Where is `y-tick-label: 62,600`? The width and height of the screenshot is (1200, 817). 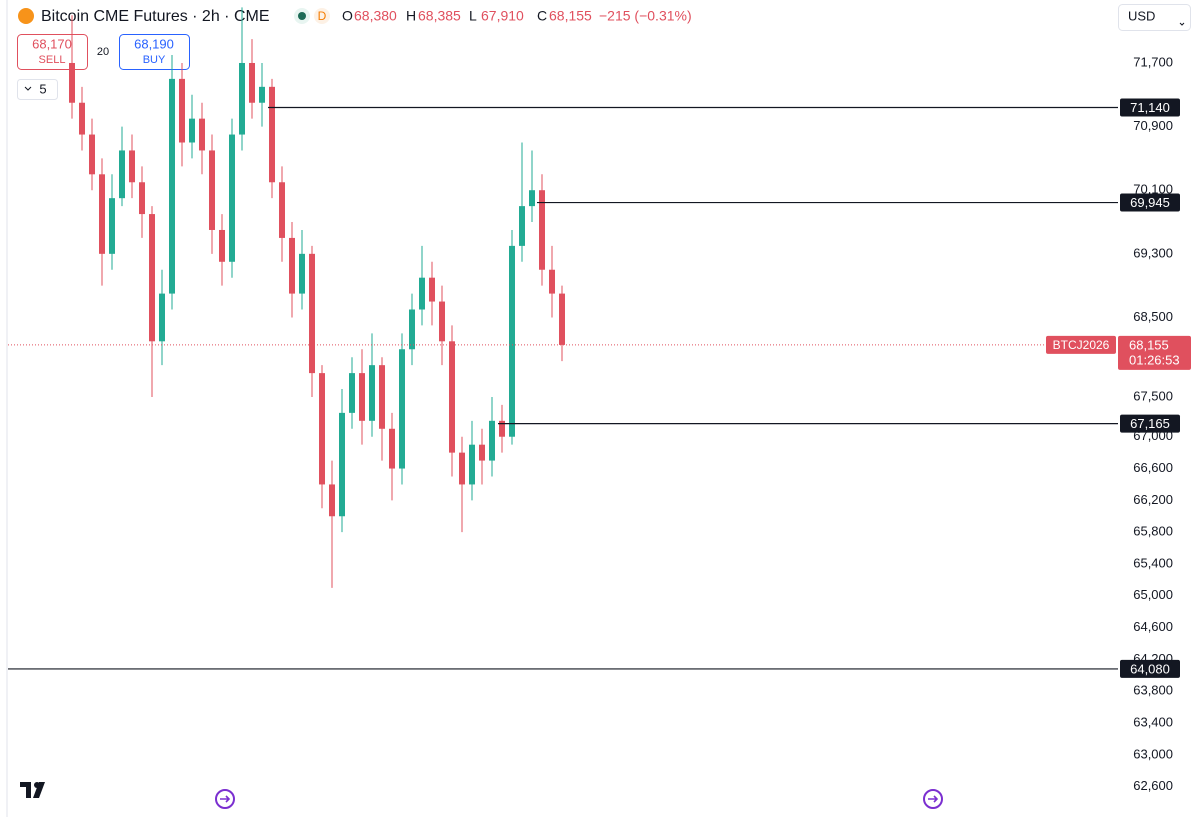 y-tick-label: 62,600 is located at coordinates (1153, 785).